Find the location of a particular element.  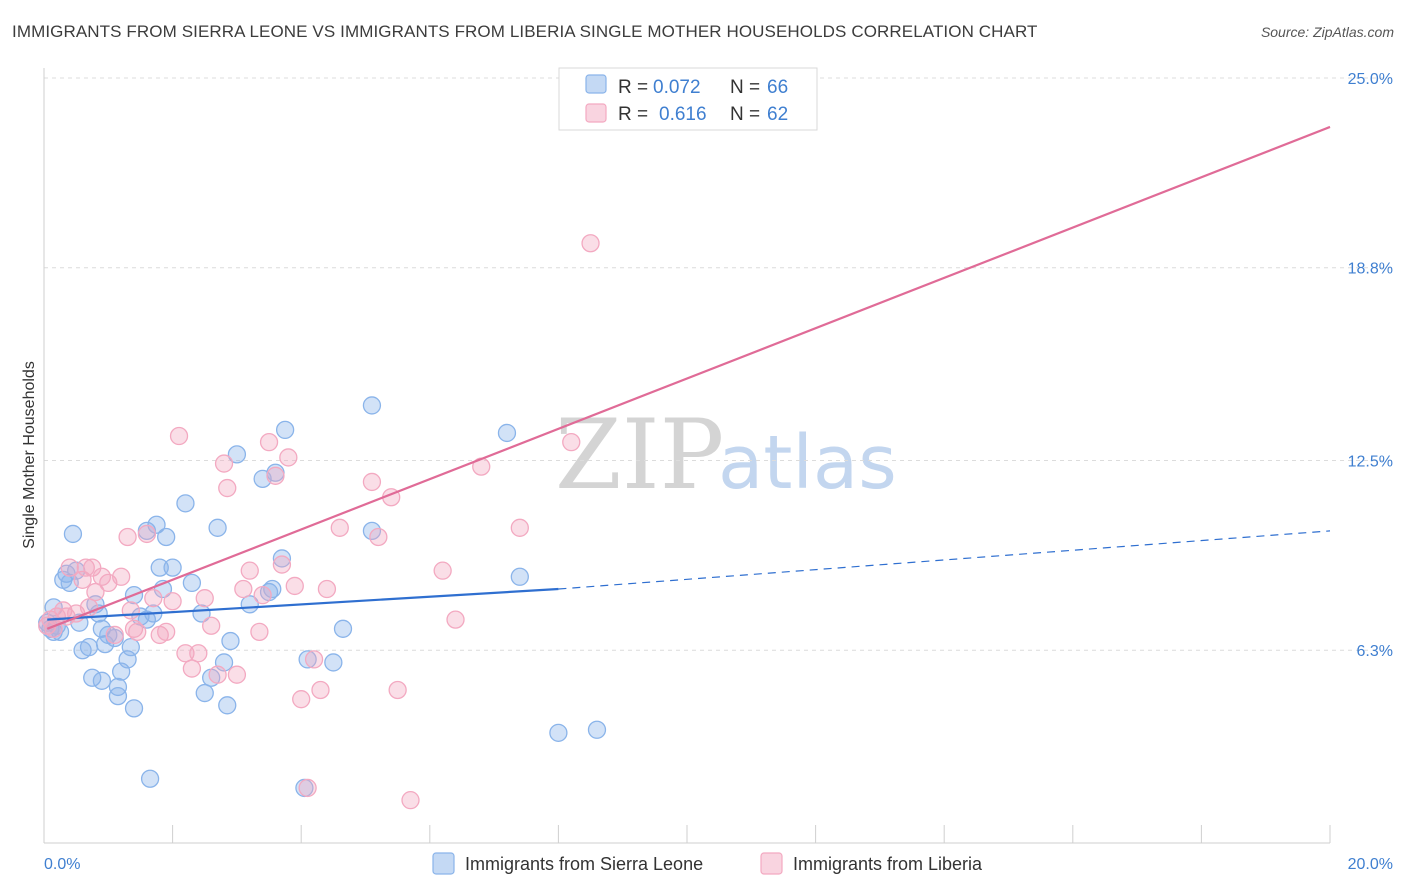

trend-line-dashed is located at coordinates (944, 560).